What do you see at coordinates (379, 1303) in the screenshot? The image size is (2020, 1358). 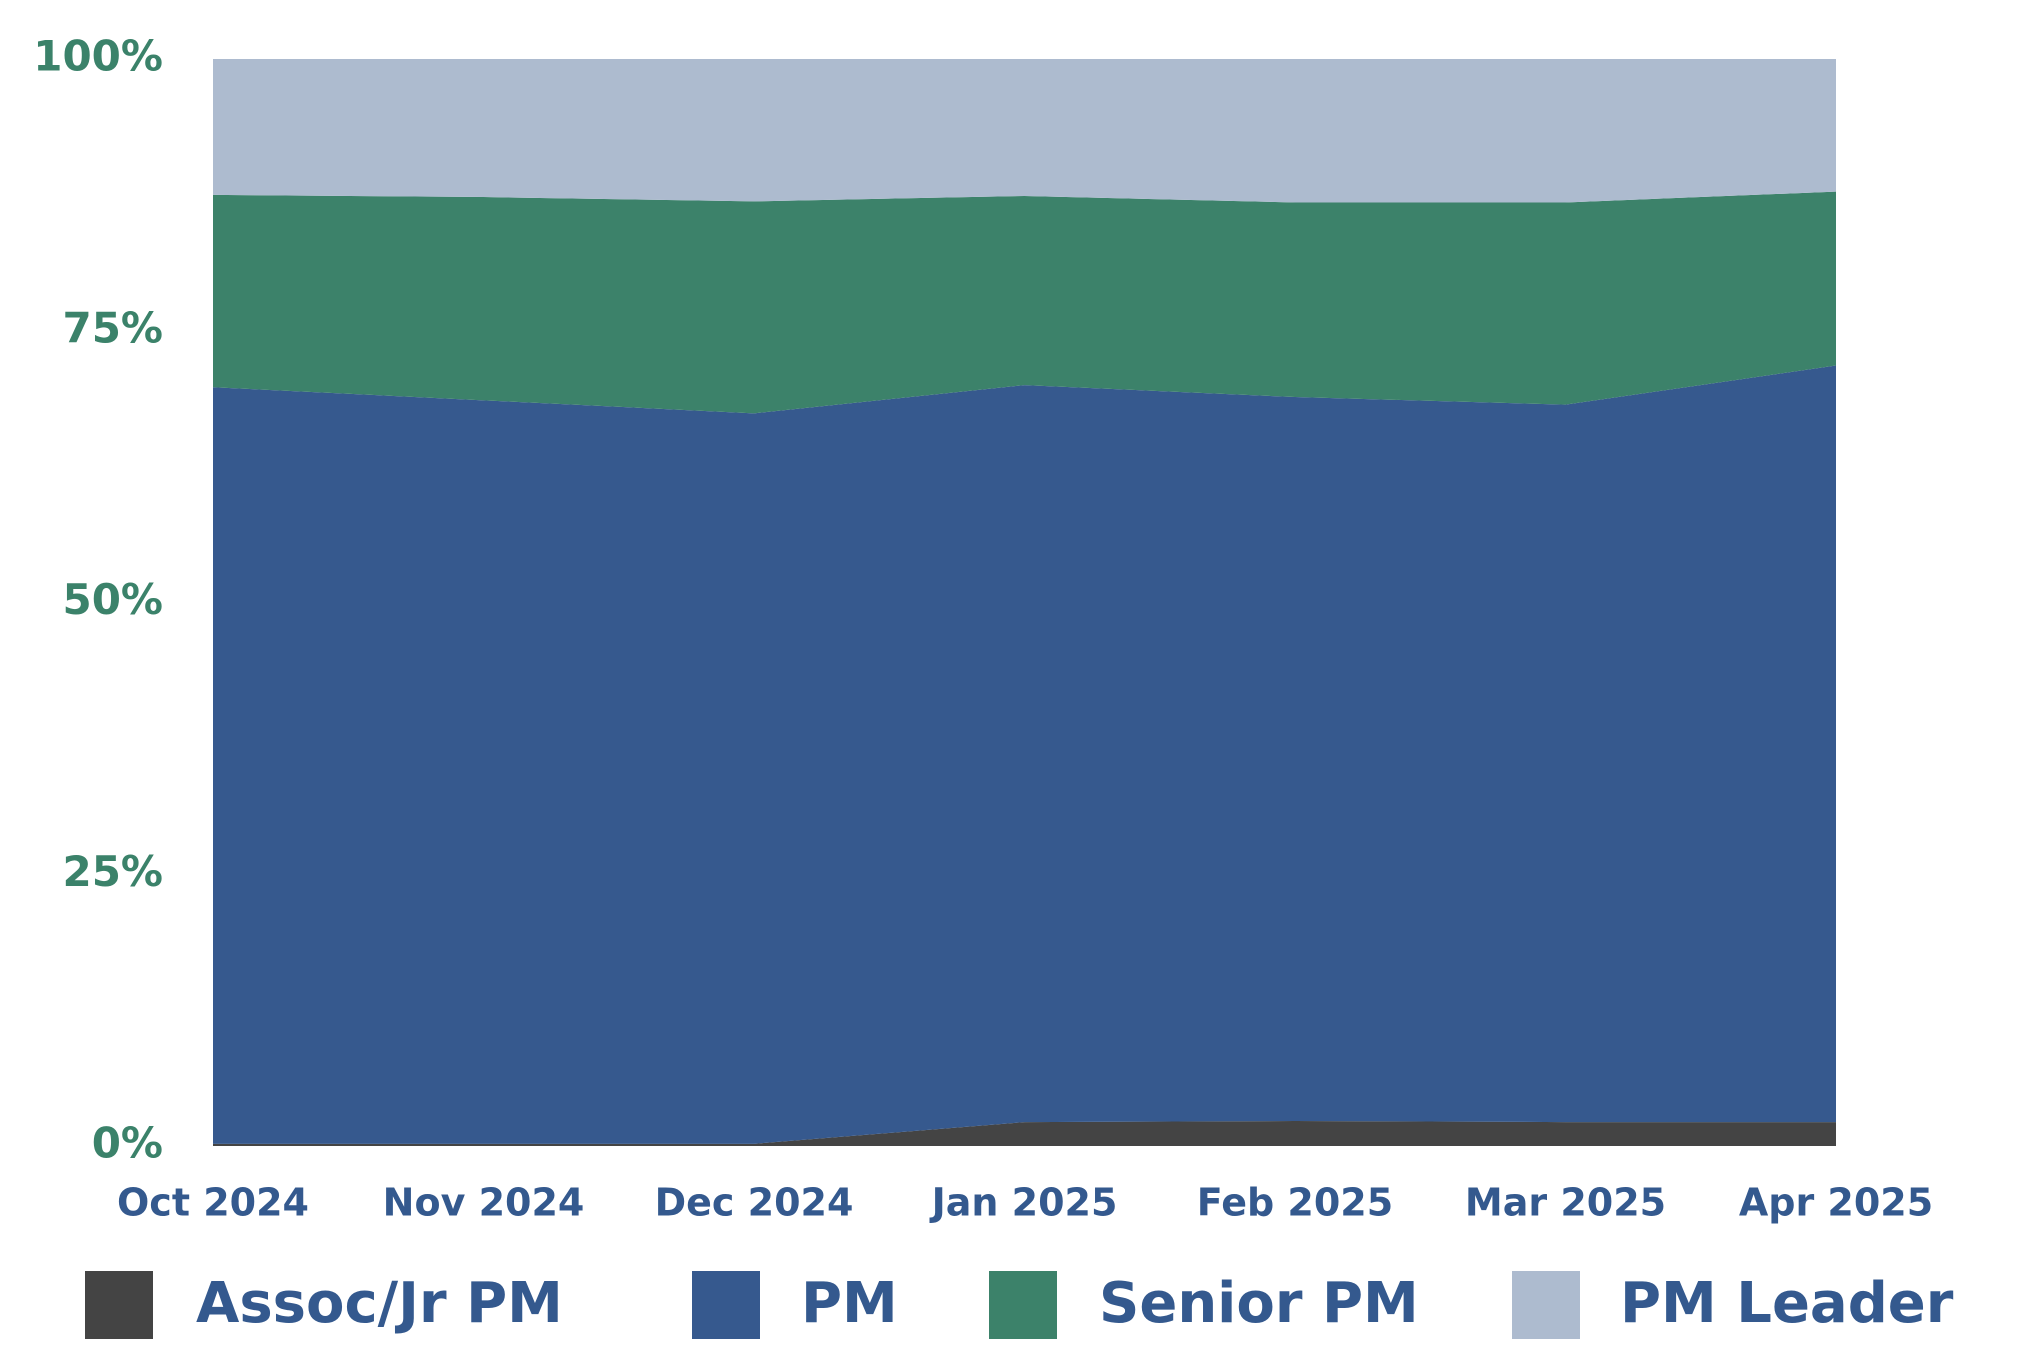 I see `legend-label: Assoc/Jr PM` at bounding box center [379, 1303].